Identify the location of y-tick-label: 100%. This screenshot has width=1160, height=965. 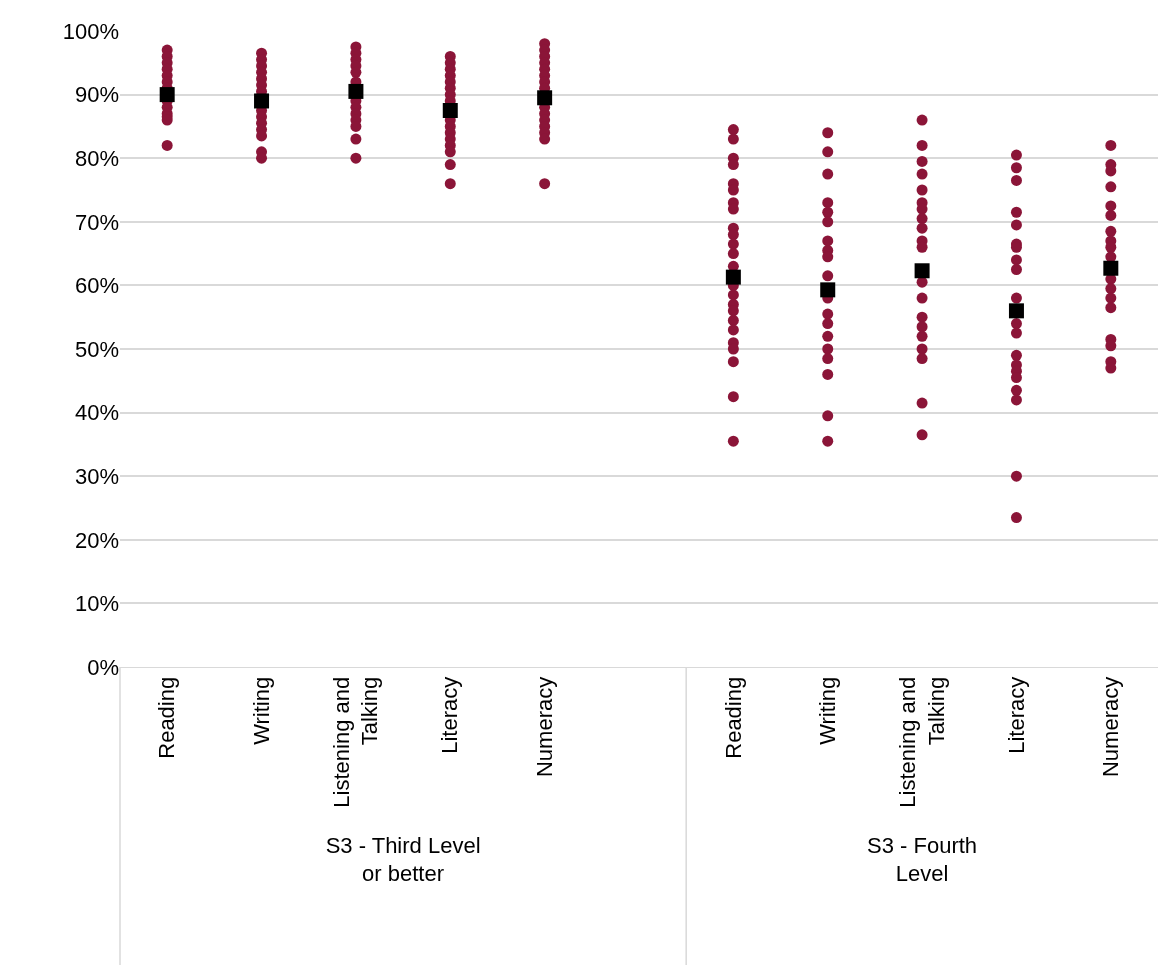
(90, 31).